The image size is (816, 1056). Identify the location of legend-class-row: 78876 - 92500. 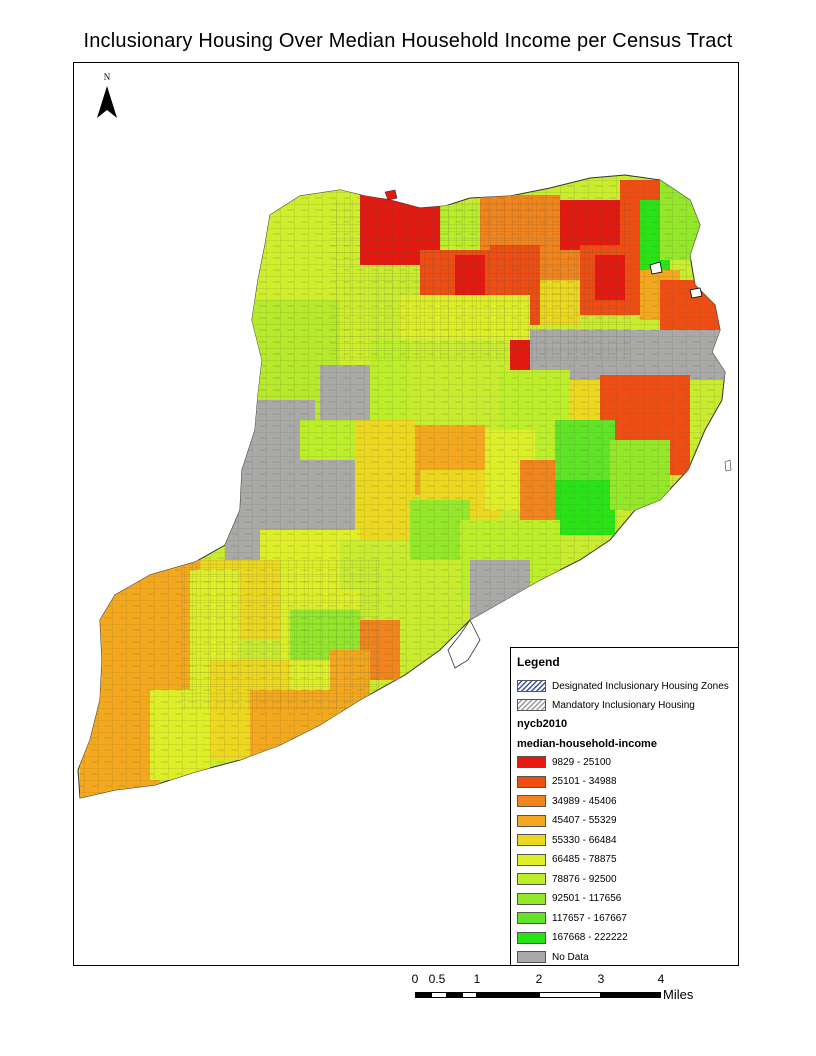
(567, 879).